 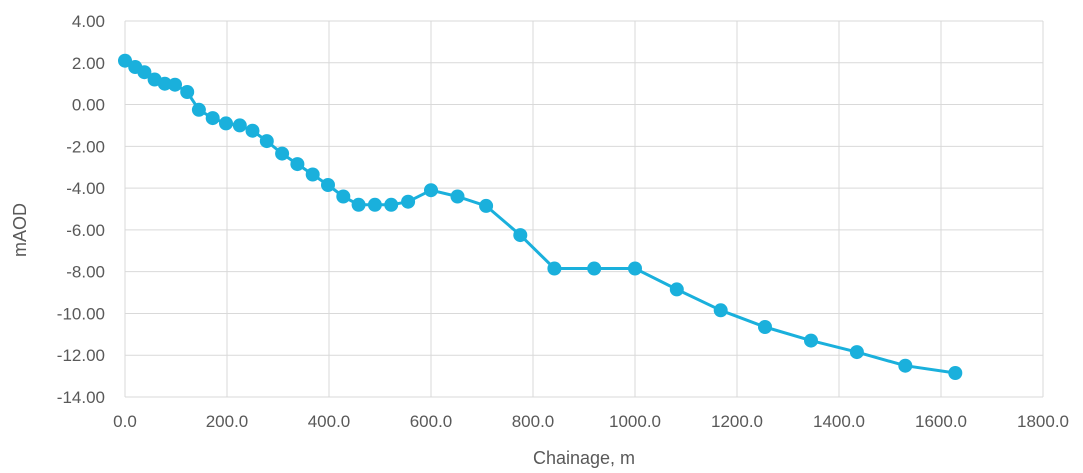 What do you see at coordinates (81, 313) in the screenshot?
I see `y-tick-label: -10.00` at bounding box center [81, 313].